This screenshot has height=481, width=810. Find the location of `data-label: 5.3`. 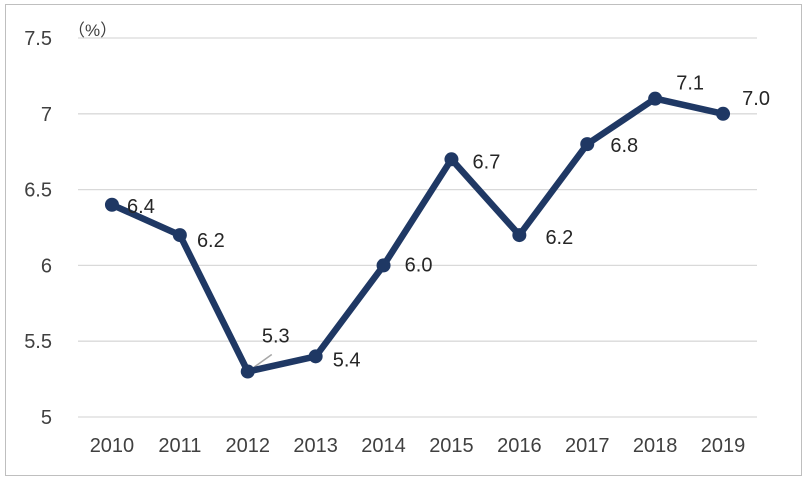

data-label: 5.3 is located at coordinates (276, 337).